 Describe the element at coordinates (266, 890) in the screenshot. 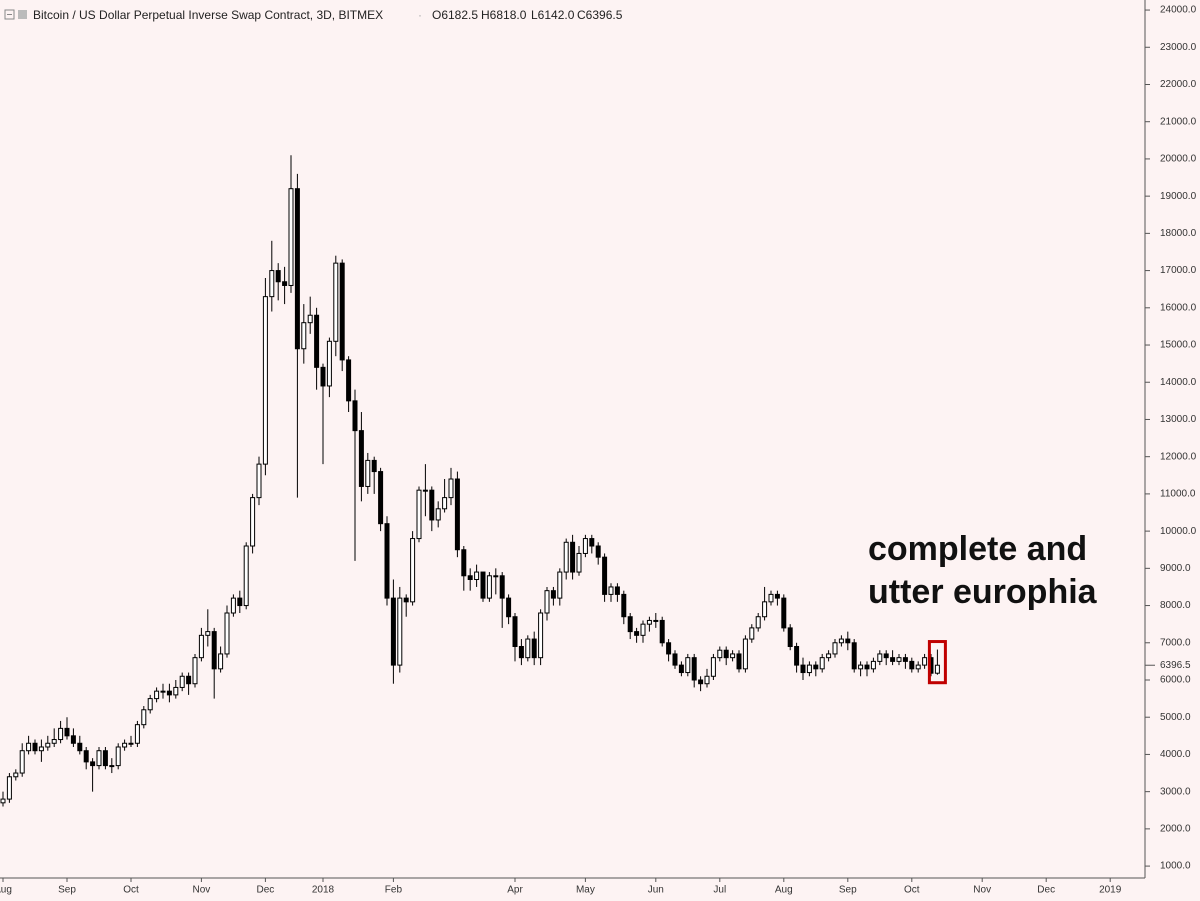

I see `x-tick-label: Dec` at that location.